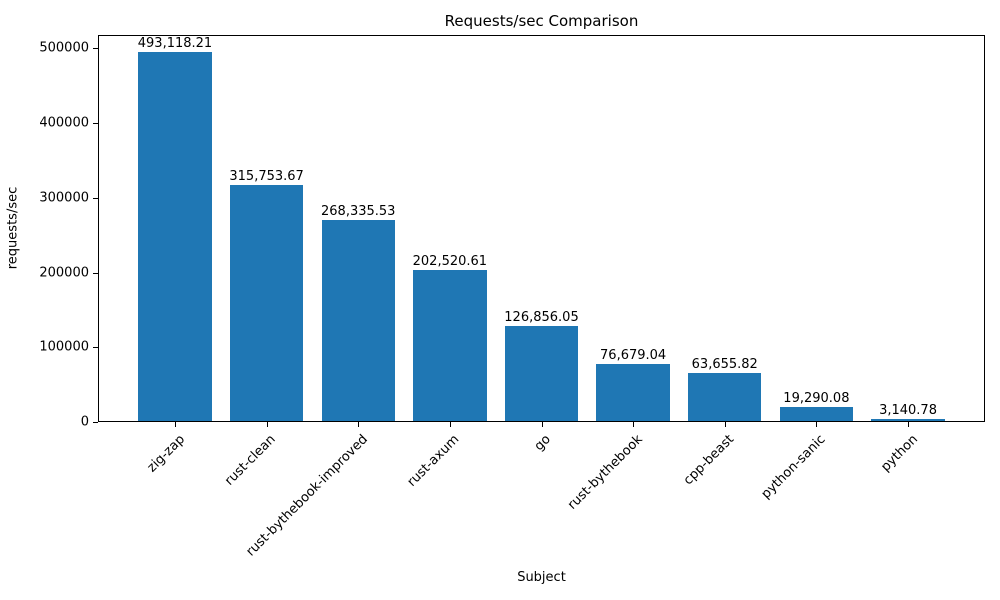 Image resolution: width=1000 pixels, height=600 pixels. What do you see at coordinates (908, 410) in the screenshot?
I see `bar-value-label: 3,140.78` at bounding box center [908, 410].